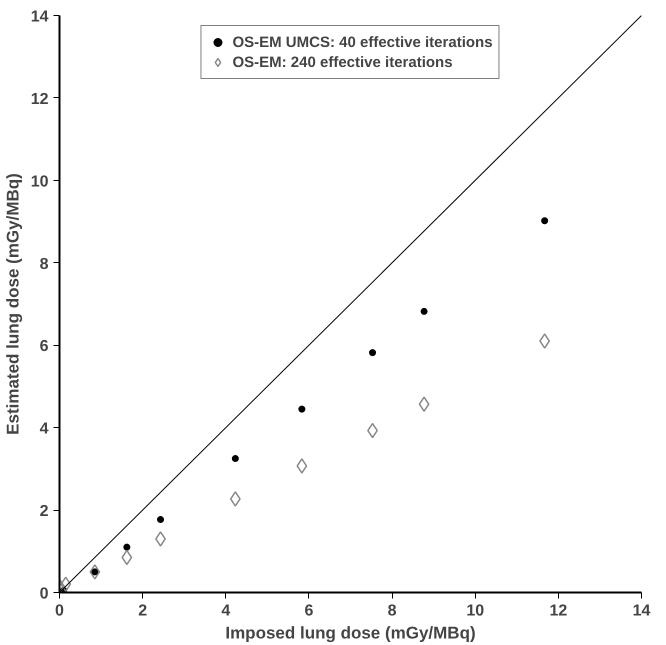  What do you see at coordinates (362, 42) in the screenshot?
I see `legend-label: OS-EM UMCS: 40 effective iterations` at bounding box center [362, 42].